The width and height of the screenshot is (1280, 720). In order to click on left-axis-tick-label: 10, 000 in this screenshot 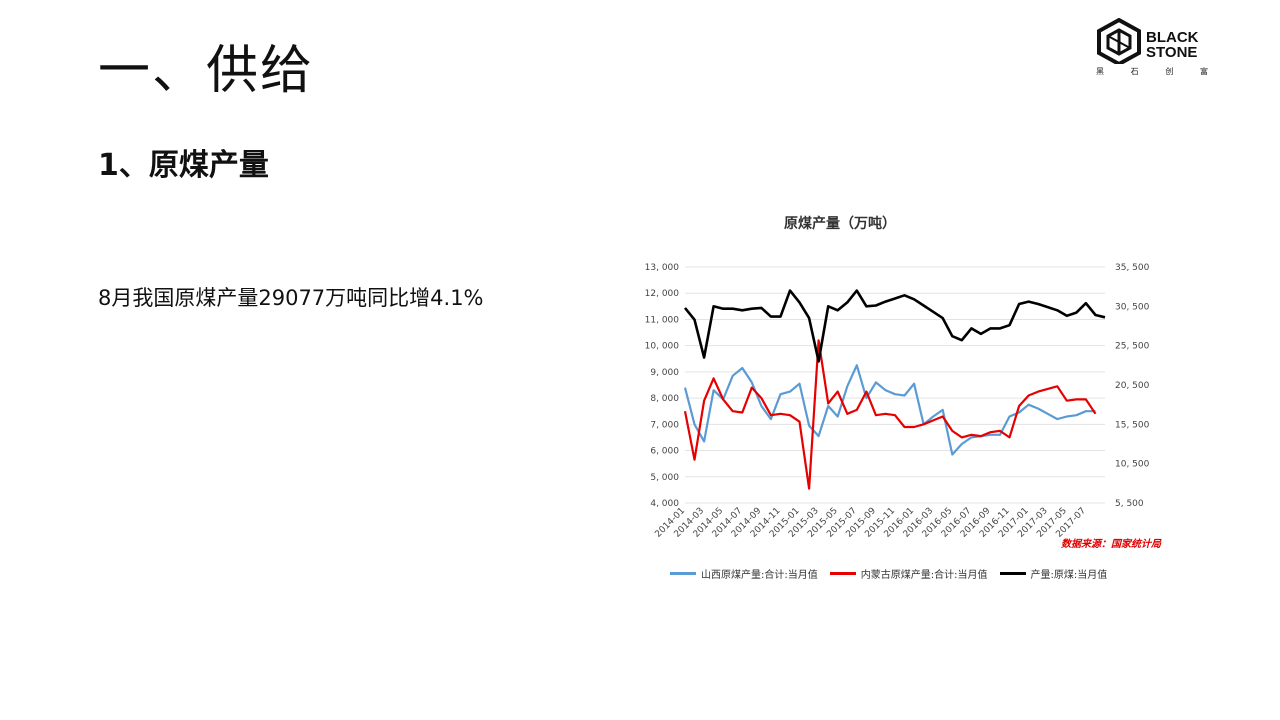, I will do `click(662, 347)`.